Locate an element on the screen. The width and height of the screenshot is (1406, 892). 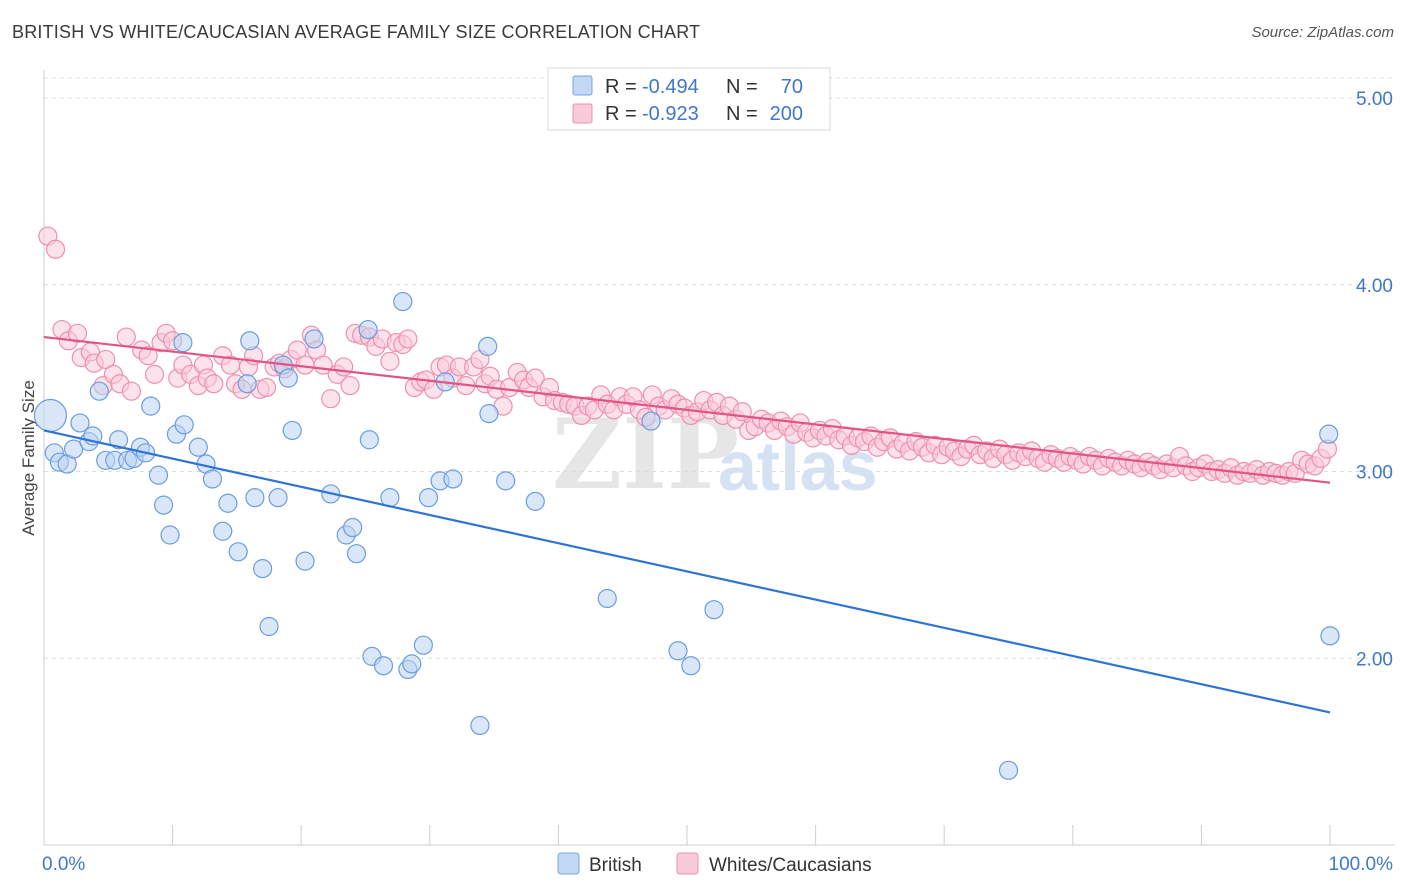
x-tick-label-start: 0.0% is located at coordinates (63, 864).